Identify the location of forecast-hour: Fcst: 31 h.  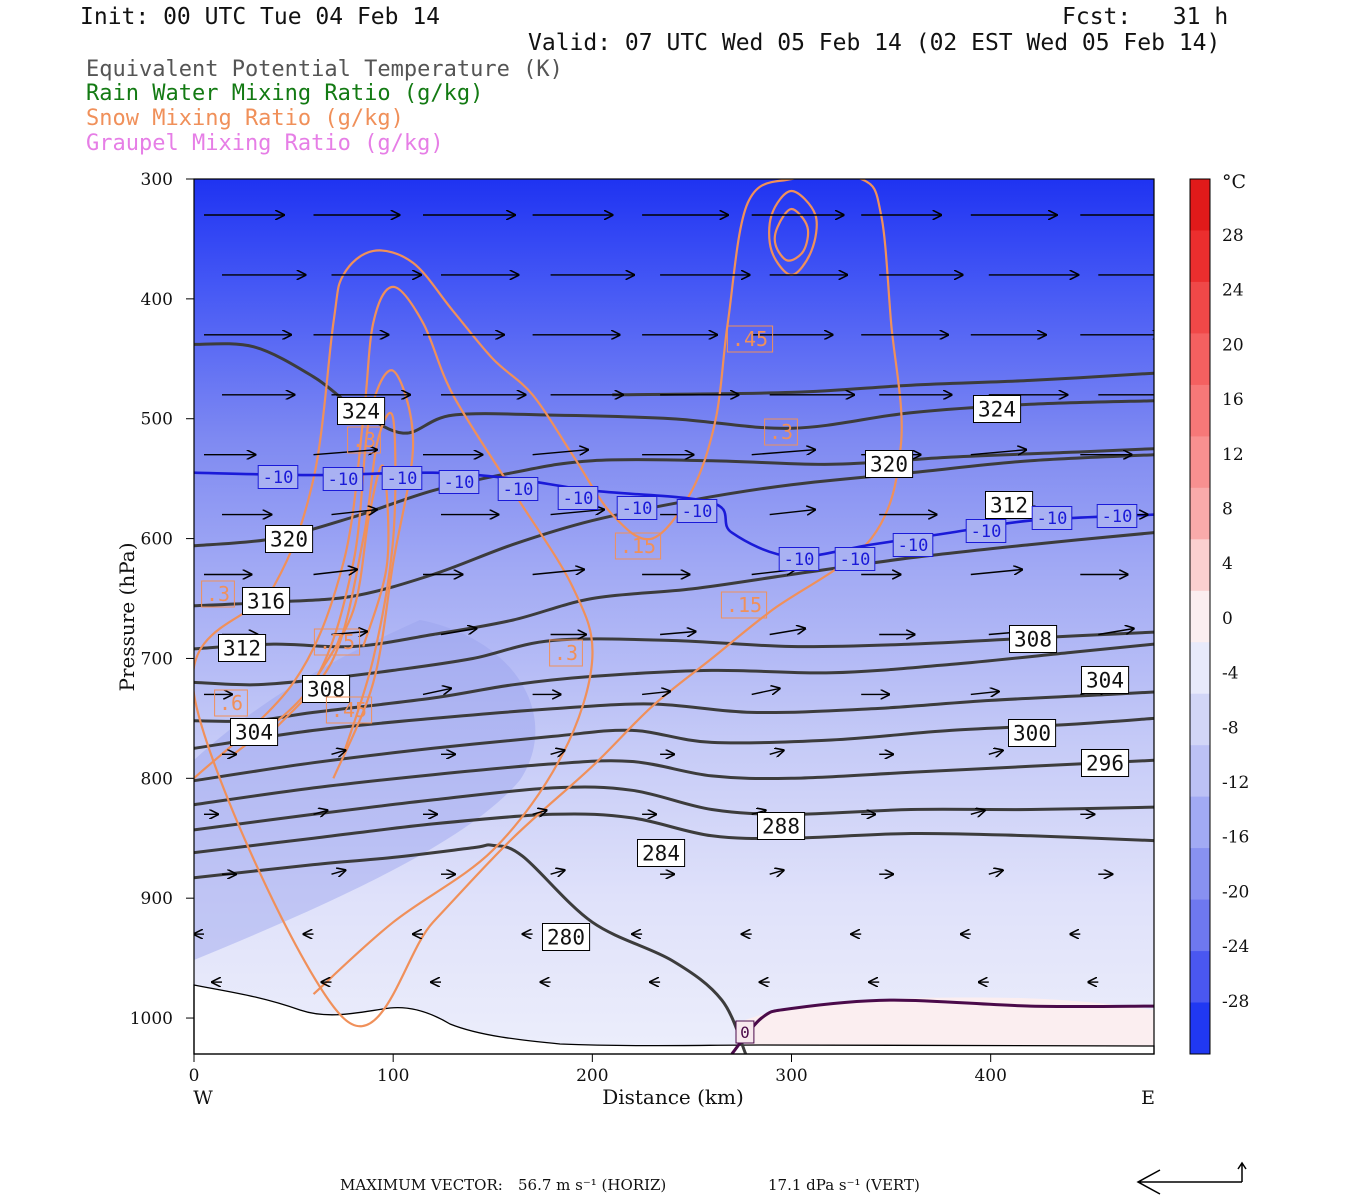
(1145, 17).